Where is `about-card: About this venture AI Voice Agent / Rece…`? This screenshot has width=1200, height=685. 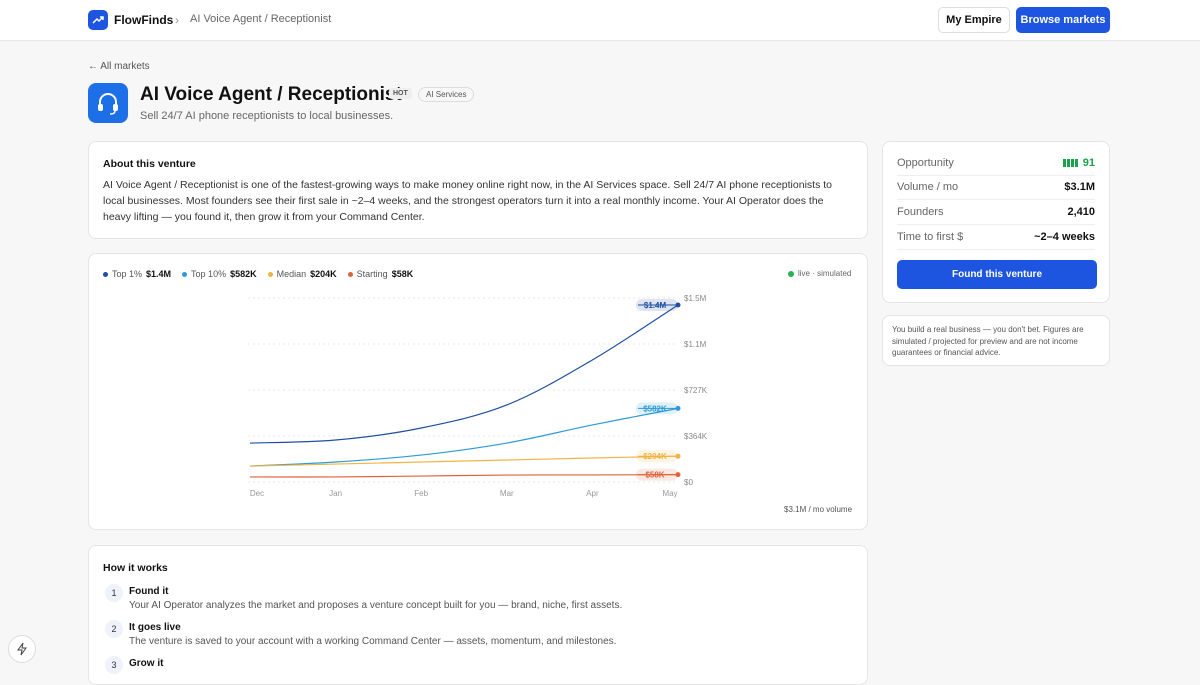 about-card: About this venture AI Voice Agent / Rece… is located at coordinates (478, 190).